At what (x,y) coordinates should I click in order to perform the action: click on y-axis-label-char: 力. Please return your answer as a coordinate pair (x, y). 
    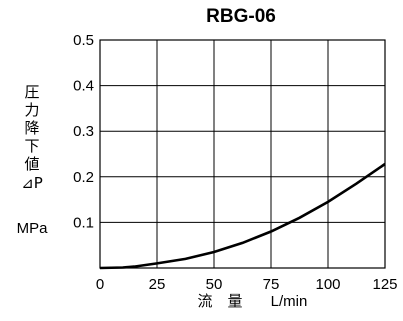
    Looking at the image, I should click on (31, 110).